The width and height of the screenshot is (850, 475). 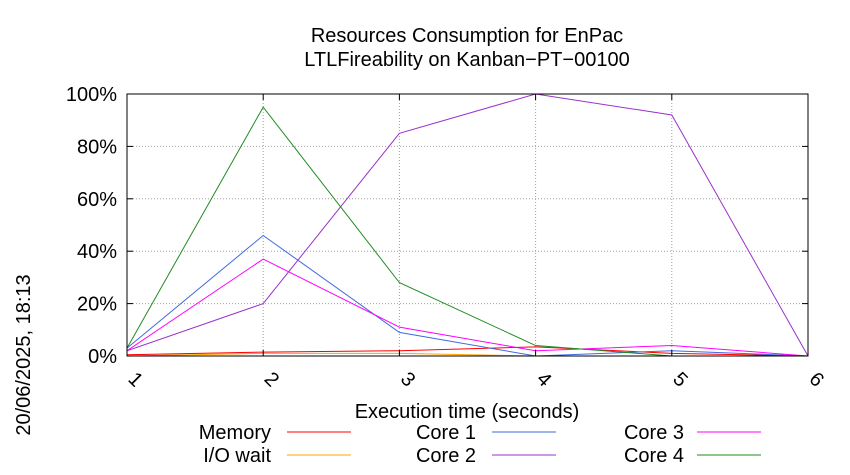 What do you see at coordinates (816, 379) in the screenshot?
I see `x-tick-label: 6` at bounding box center [816, 379].